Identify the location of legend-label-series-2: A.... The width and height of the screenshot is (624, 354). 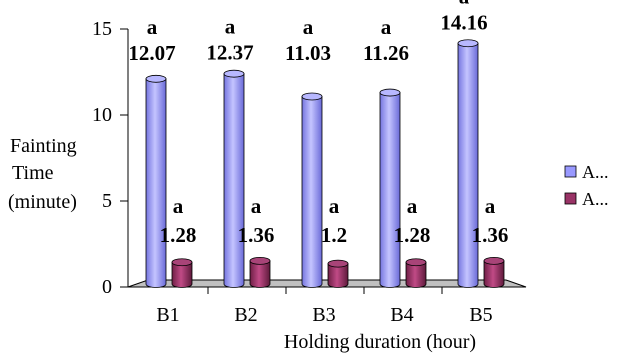
(595, 199).